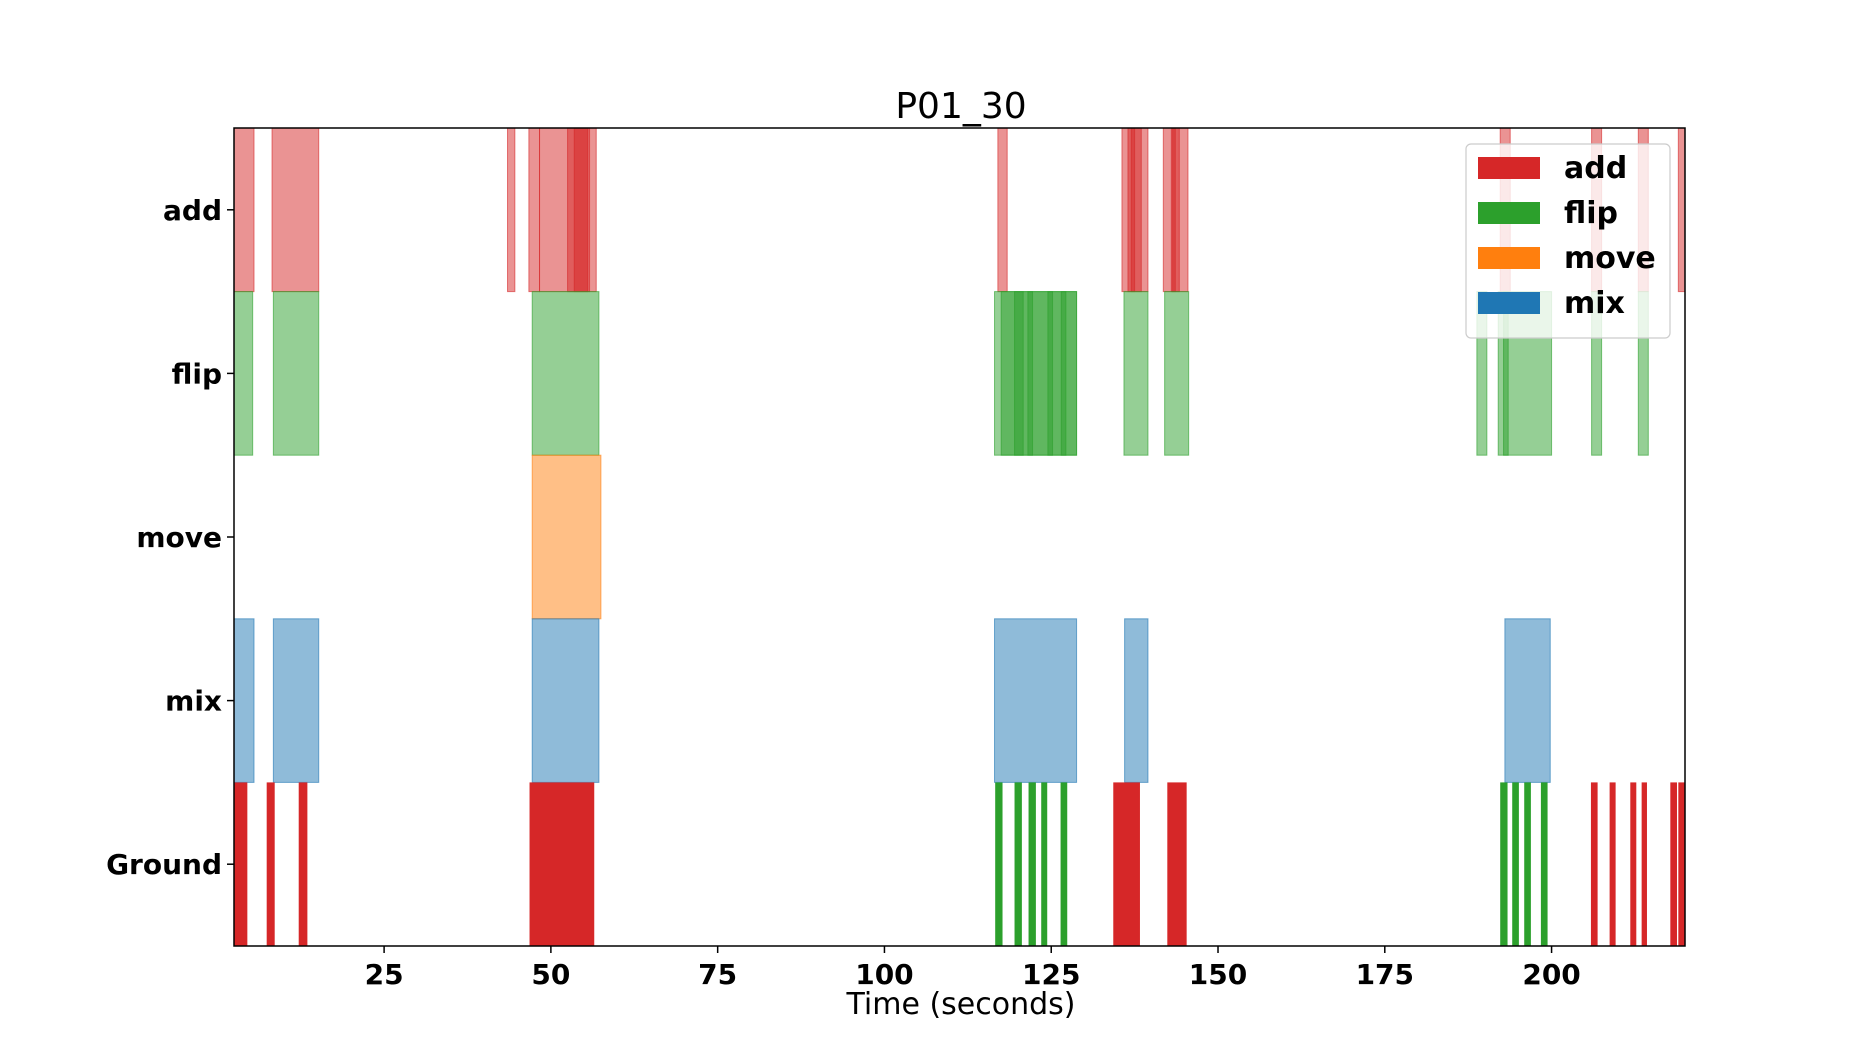 The height and width of the screenshot is (1050, 1850). Describe the element at coordinates (960, 106) in the screenshot. I see `chart-title: P01_30` at that location.